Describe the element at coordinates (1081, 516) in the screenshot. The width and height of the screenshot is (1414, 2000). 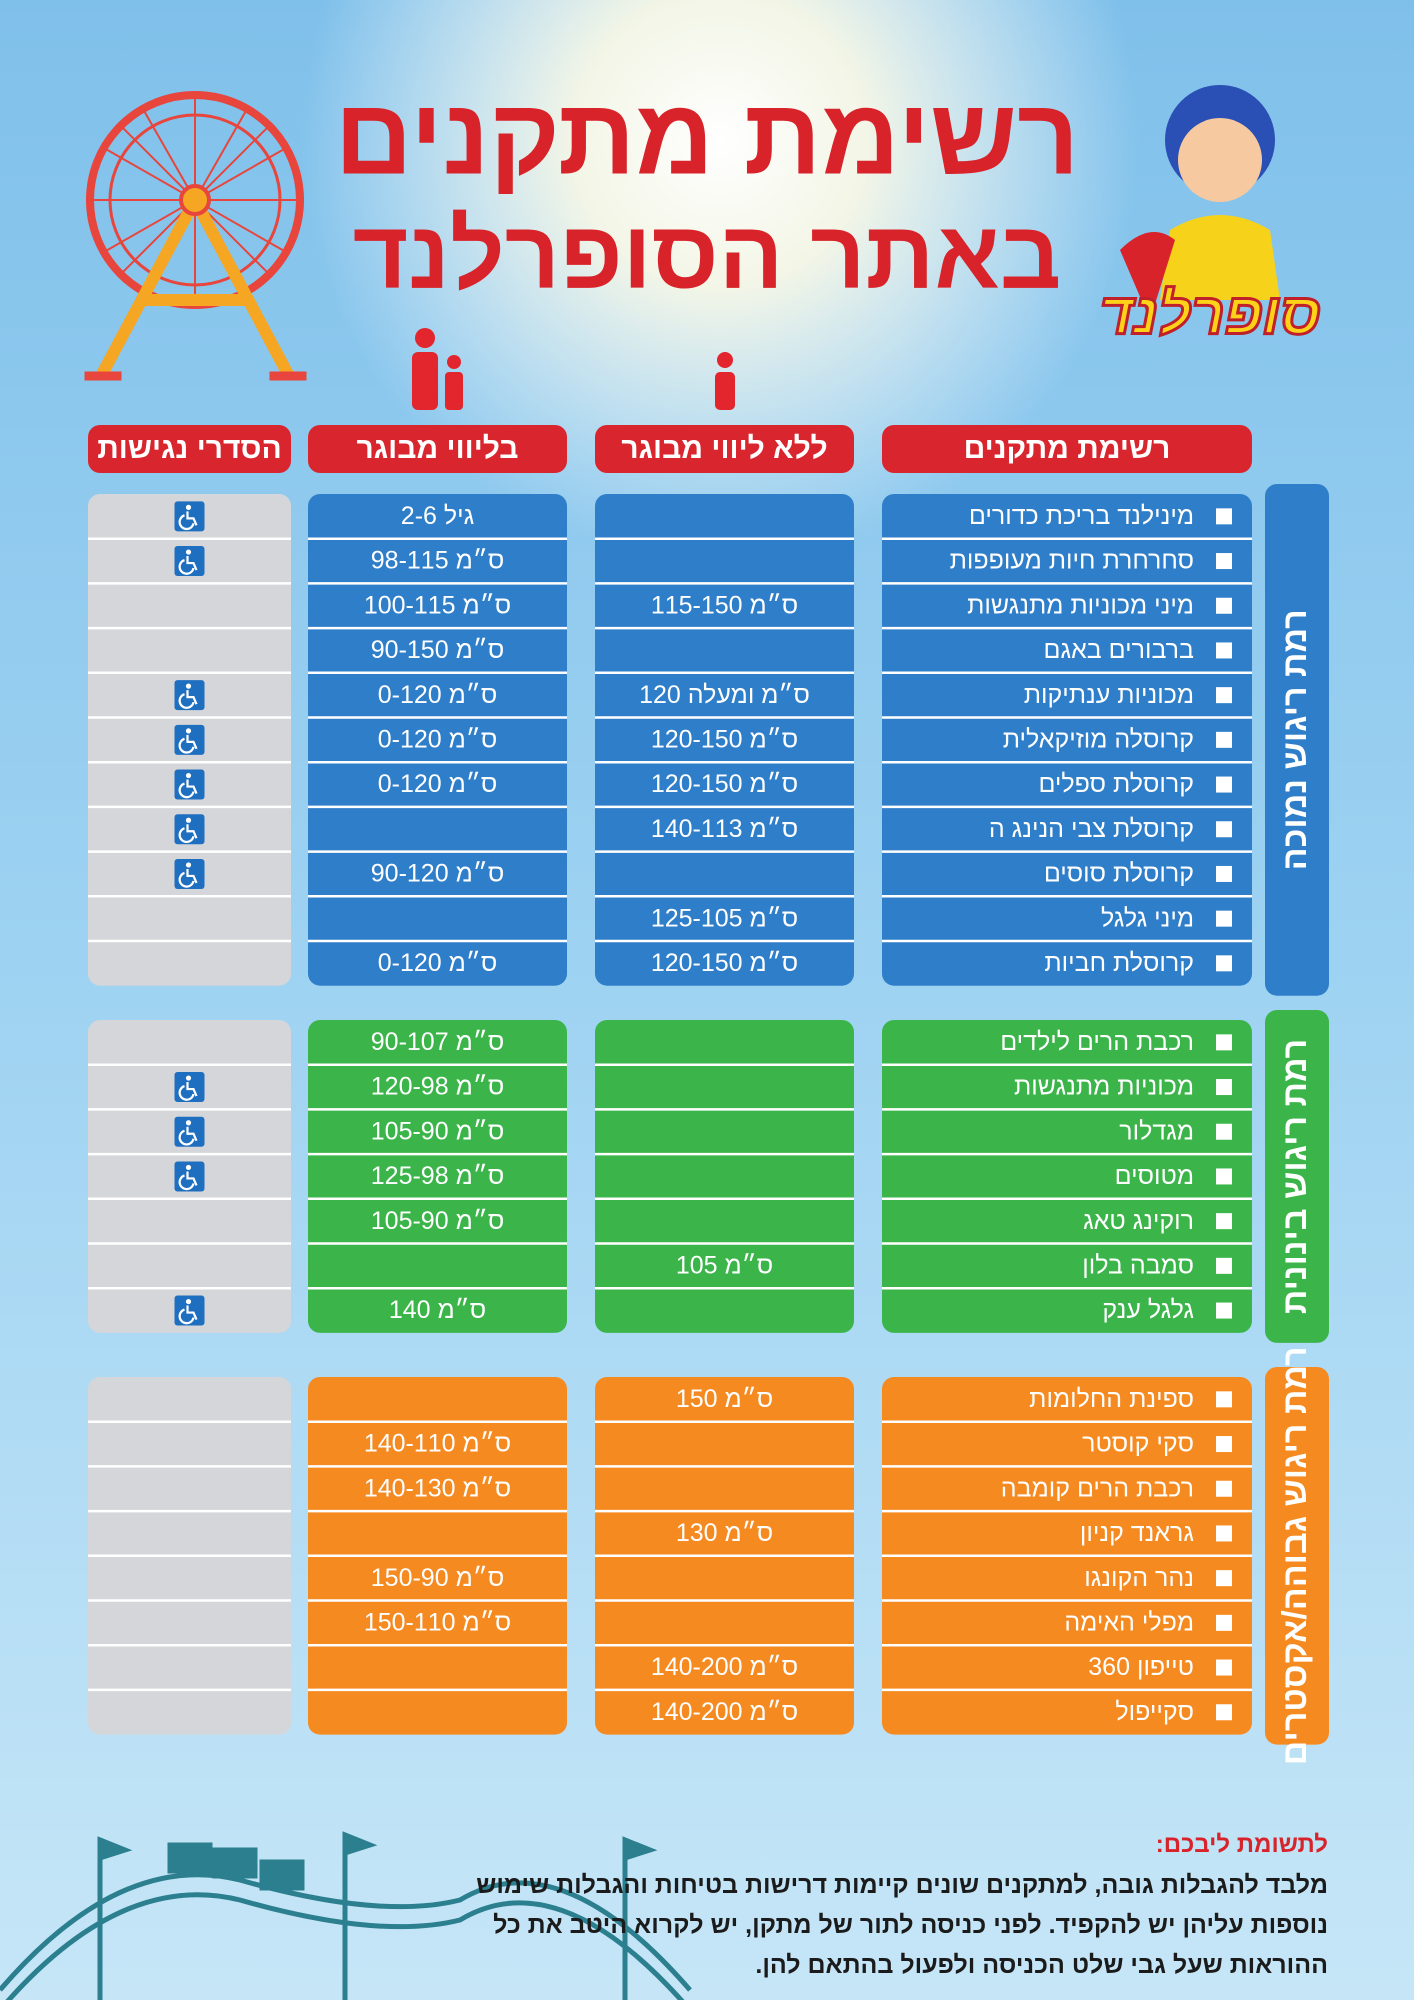
I see `ride-name: מינילנד בריכת כדורים` at that location.